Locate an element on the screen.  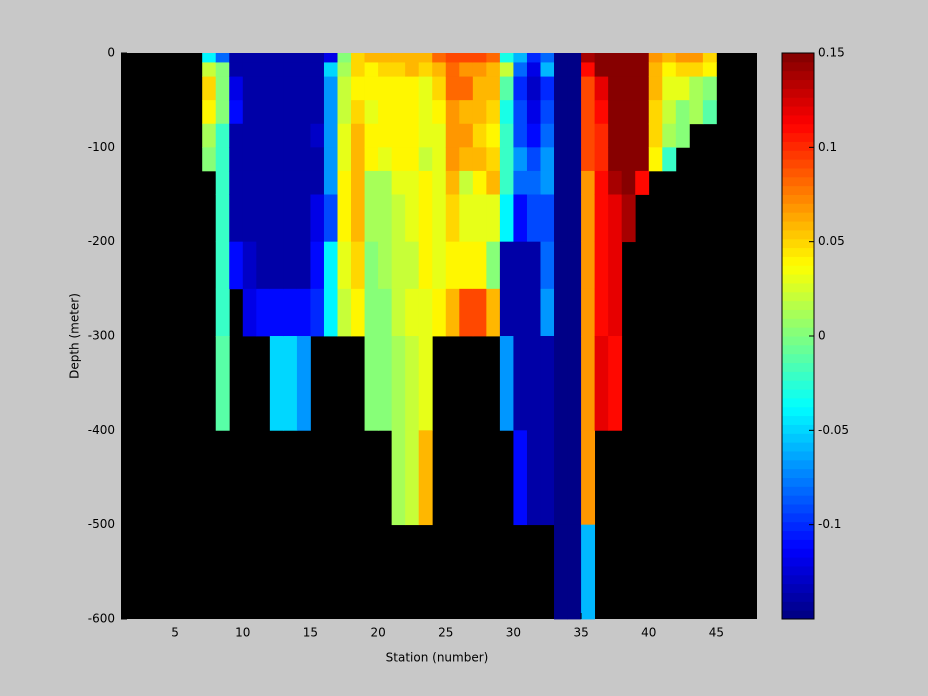
colorbar-tick-label: 0 is located at coordinates (822, 336).